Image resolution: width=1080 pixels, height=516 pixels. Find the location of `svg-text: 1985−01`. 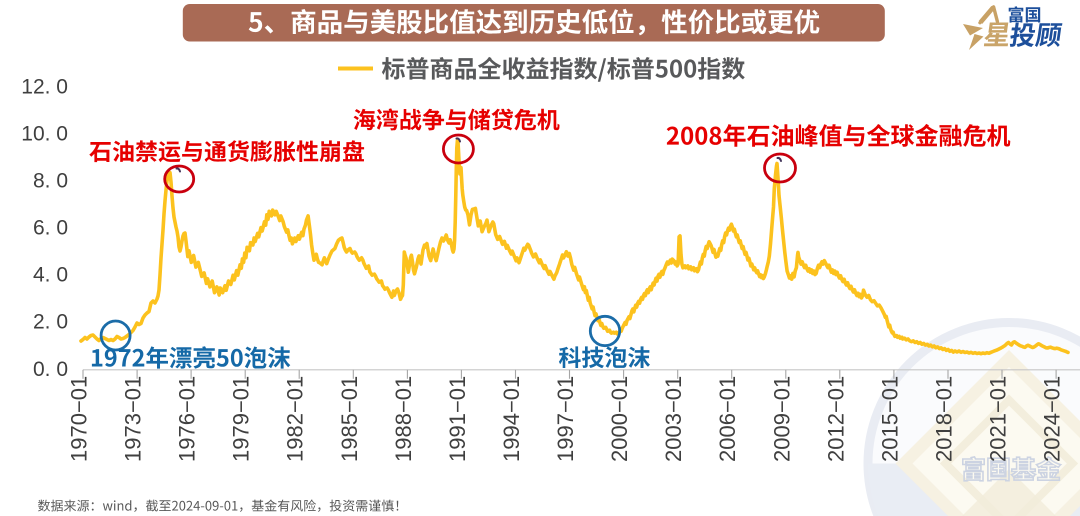

svg-text: 1985−01 is located at coordinates (349, 419).